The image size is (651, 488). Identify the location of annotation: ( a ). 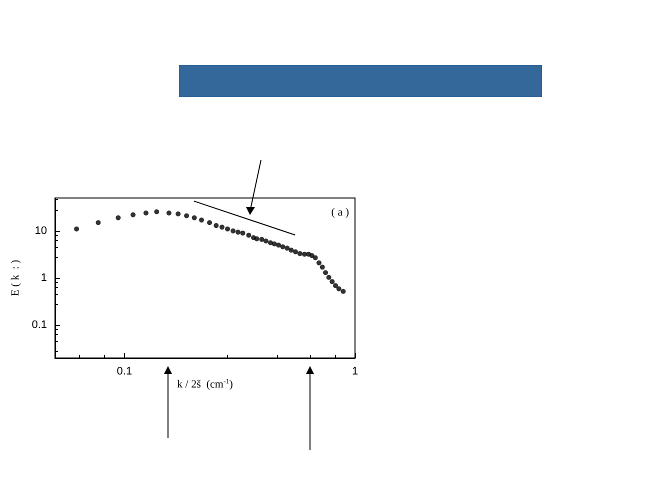
(340, 212).